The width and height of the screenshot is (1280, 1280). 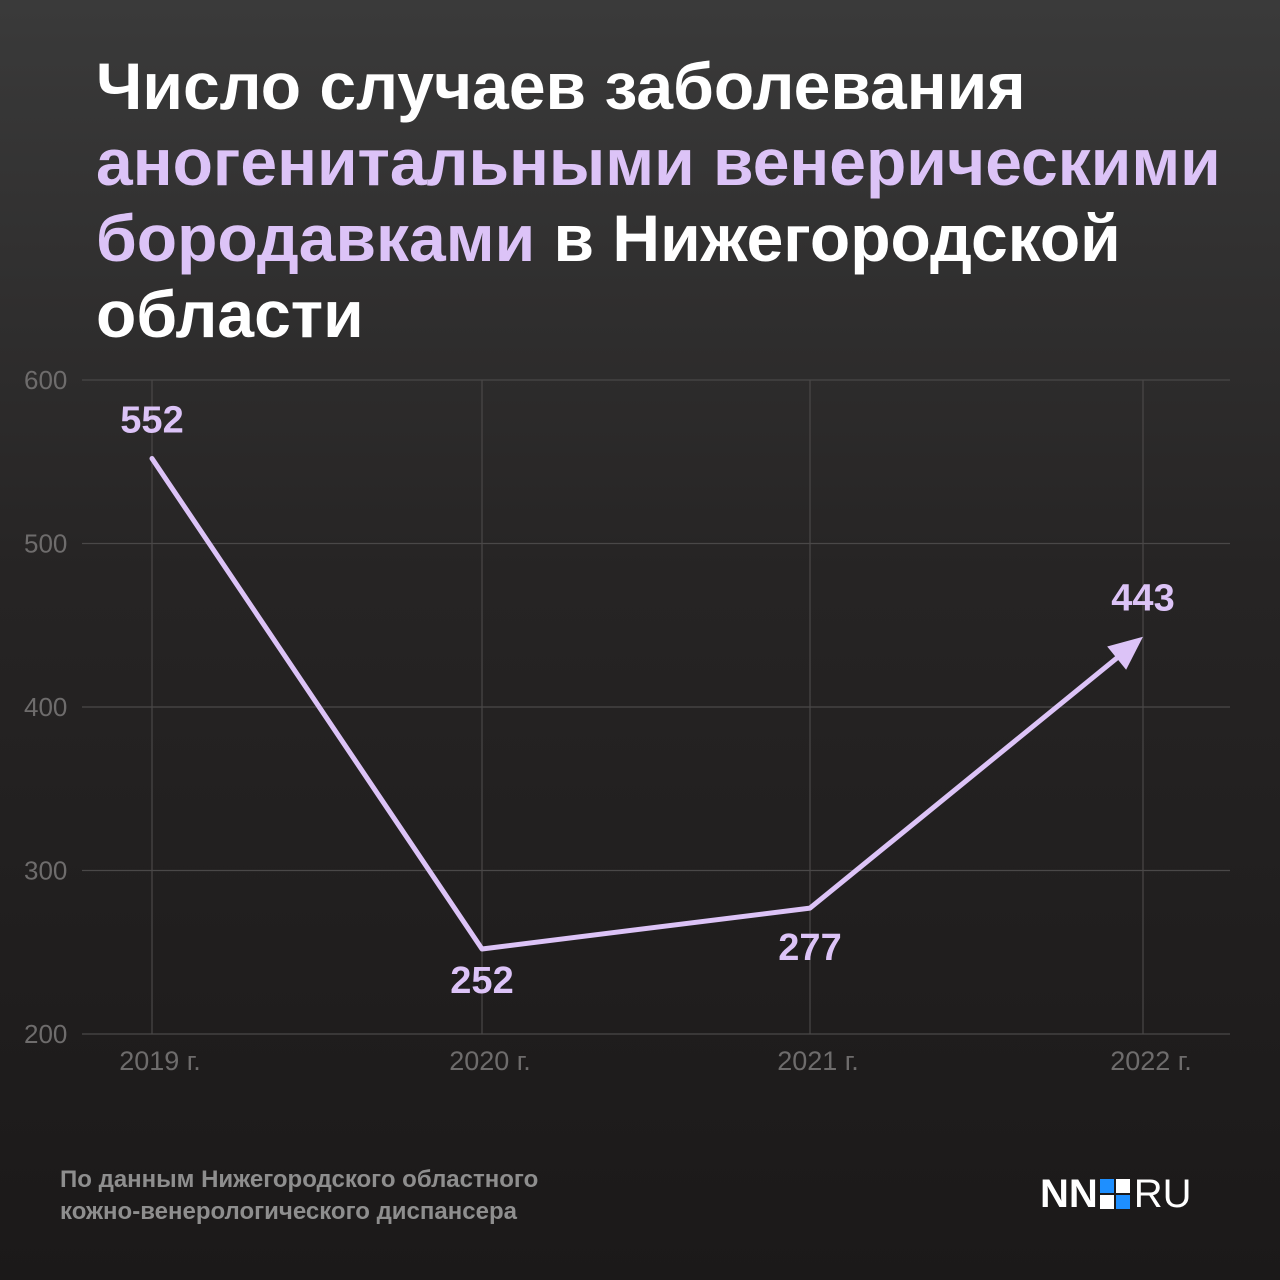 What do you see at coordinates (151, 420) in the screenshot?
I see `data-label-0: 552` at bounding box center [151, 420].